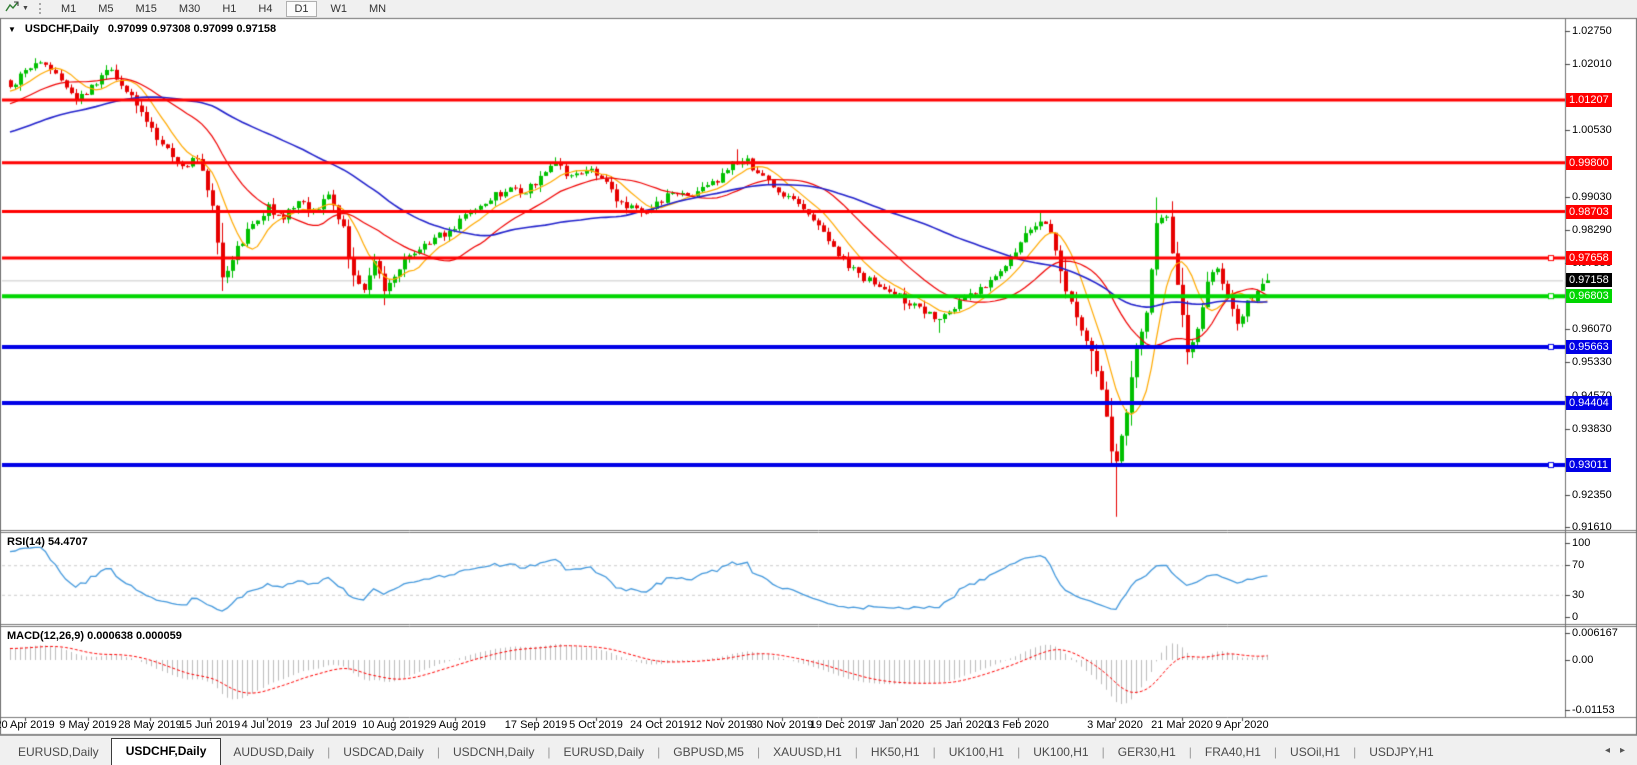 The height and width of the screenshot is (765, 1637). Describe the element at coordinates (265, 8) in the screenshot. I see `timeframe-button-h4: H4` at that location.